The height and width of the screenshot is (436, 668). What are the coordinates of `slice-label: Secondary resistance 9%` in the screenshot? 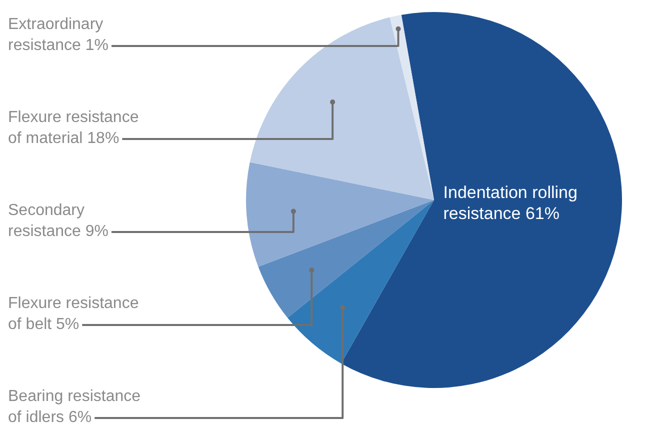 It's located at (58, 221).